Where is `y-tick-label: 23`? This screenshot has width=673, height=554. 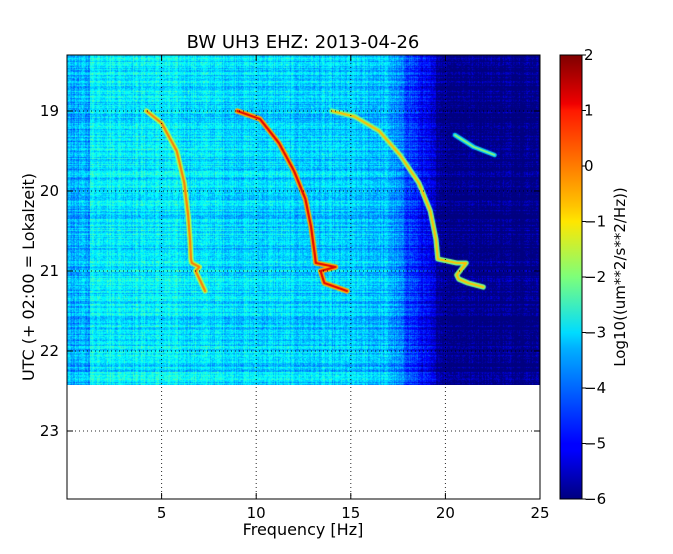 y-tick-label: 23 is located at coordinates (49, 431).